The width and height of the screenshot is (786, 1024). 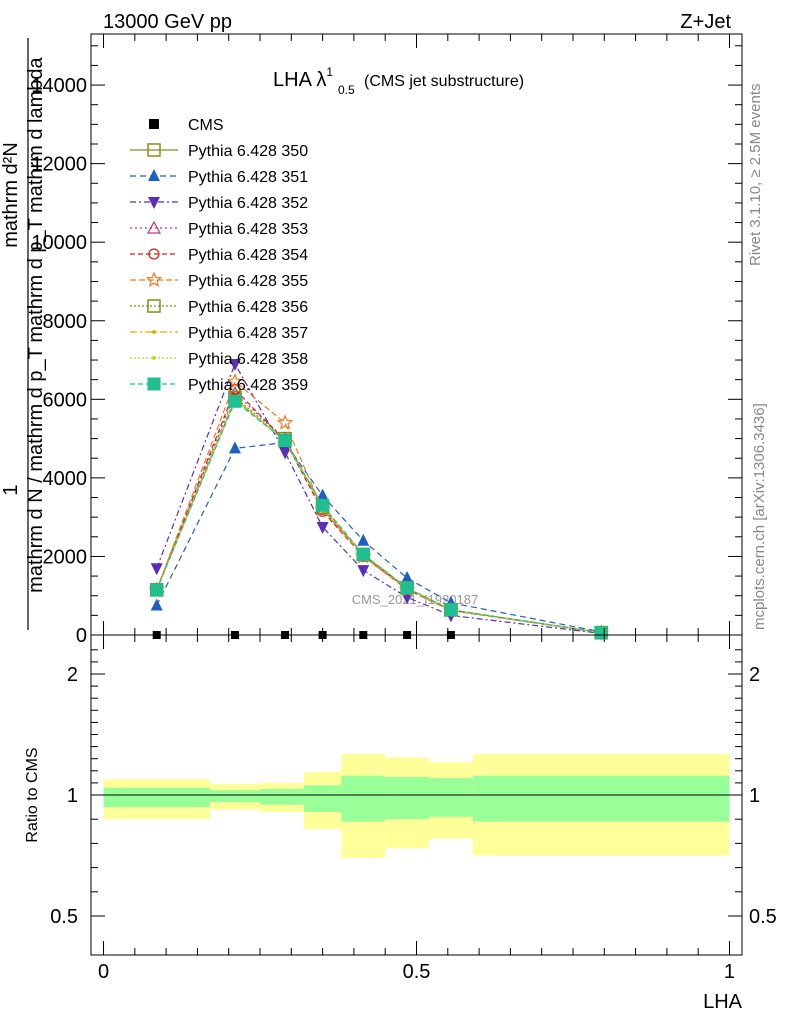 What do you see at coordinates (72, 675) in the screenshot?
I see `ratio-ytick-label-left: 2` at bounding box center [72, 675].